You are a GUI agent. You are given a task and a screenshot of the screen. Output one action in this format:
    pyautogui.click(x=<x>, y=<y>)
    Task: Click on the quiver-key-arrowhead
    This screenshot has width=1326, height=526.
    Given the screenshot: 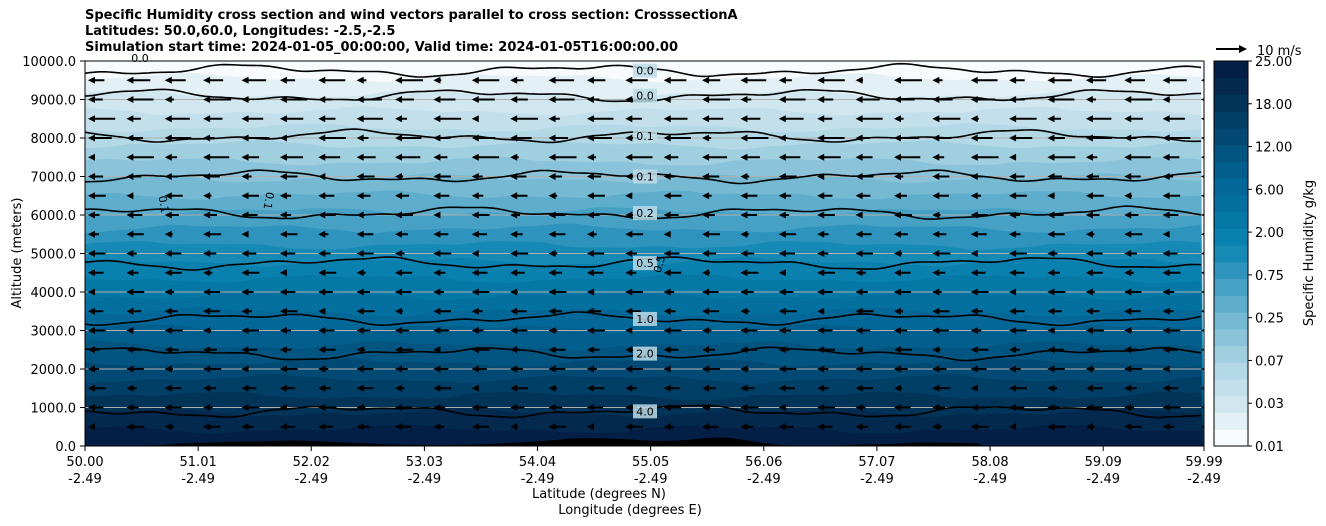 What is the action you would take?
    pyautogui.click(x=1243, y=49)
    